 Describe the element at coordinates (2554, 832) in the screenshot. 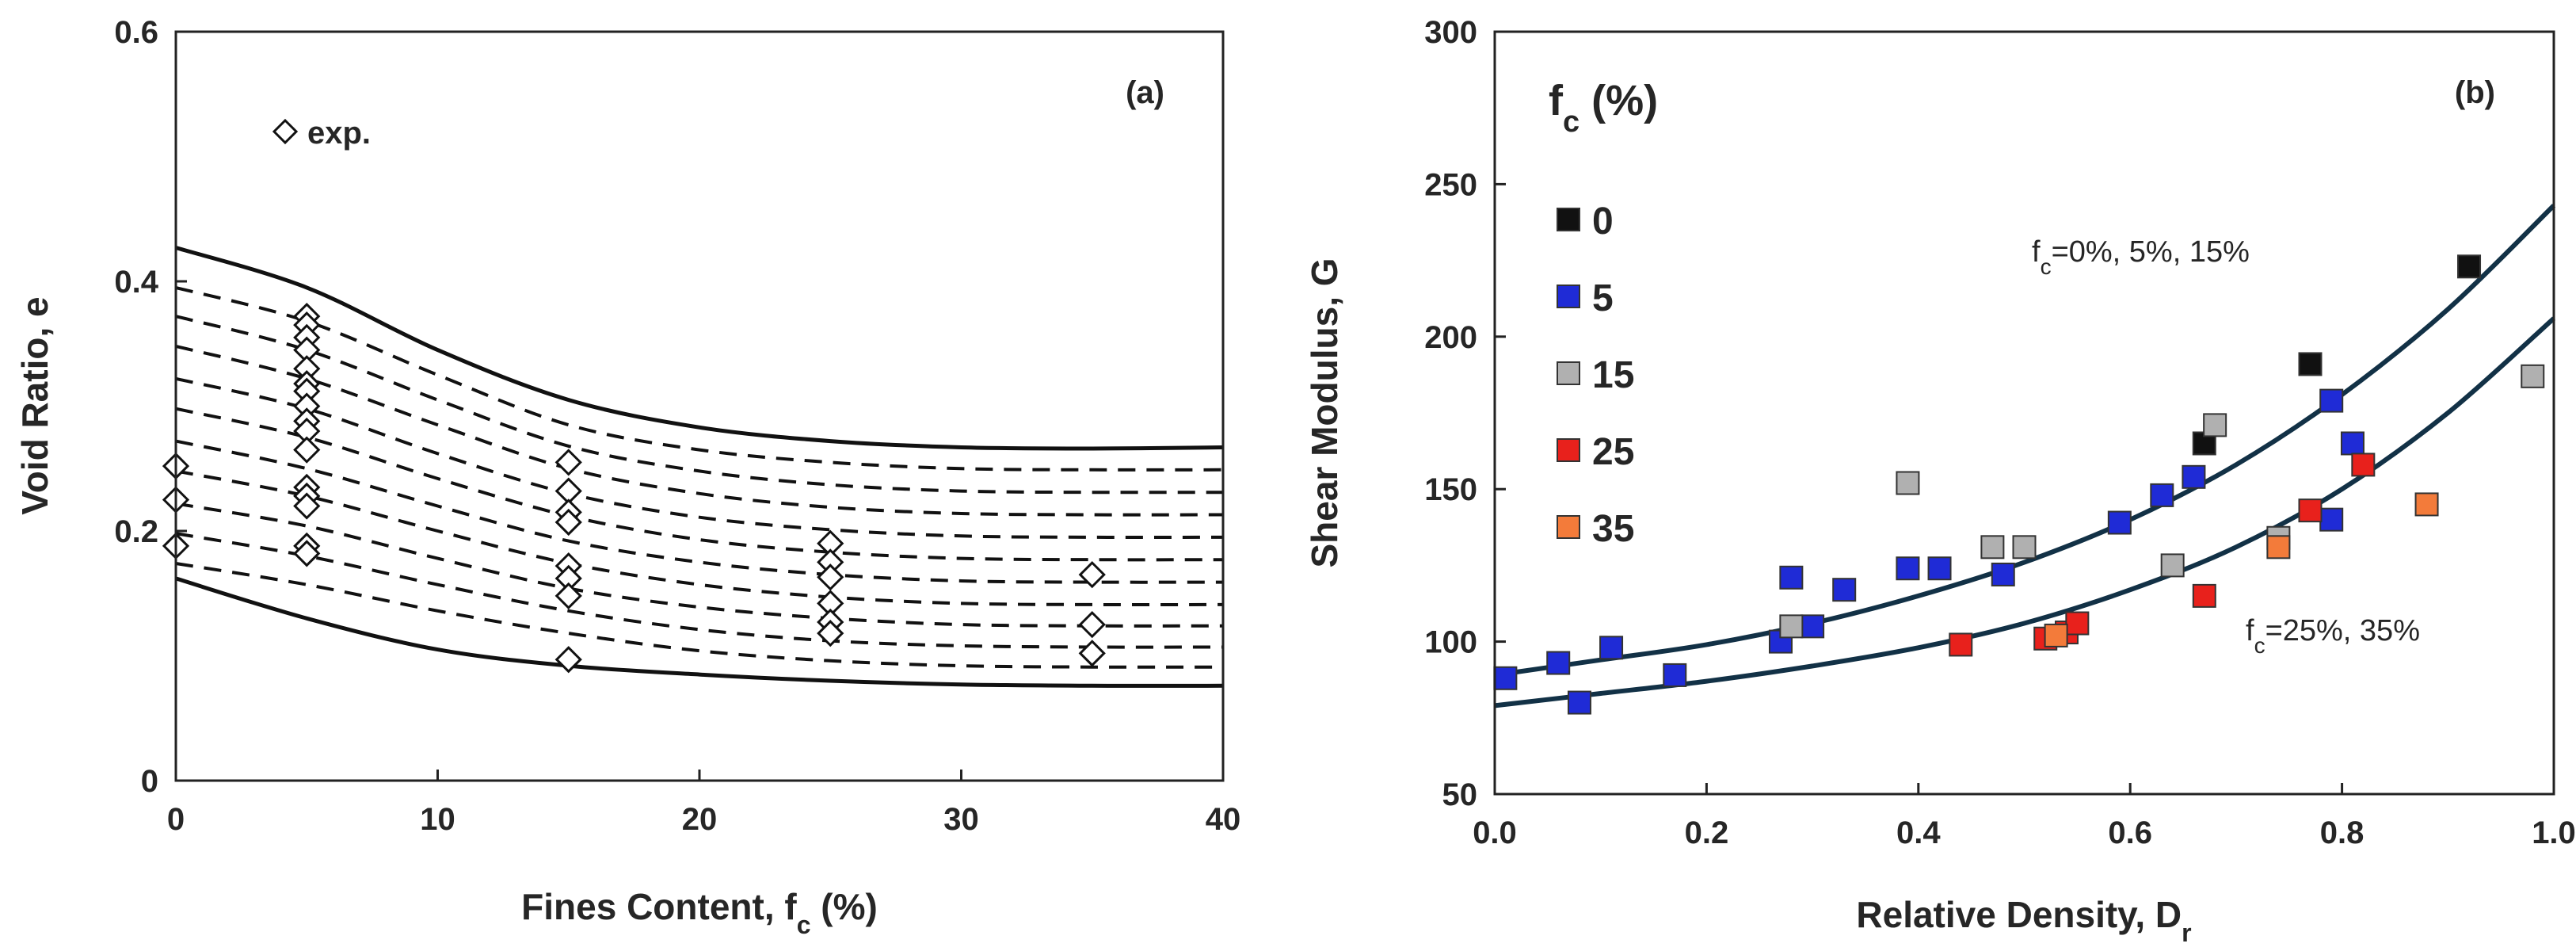

I see `x-tick-label: 1.0` at that location.